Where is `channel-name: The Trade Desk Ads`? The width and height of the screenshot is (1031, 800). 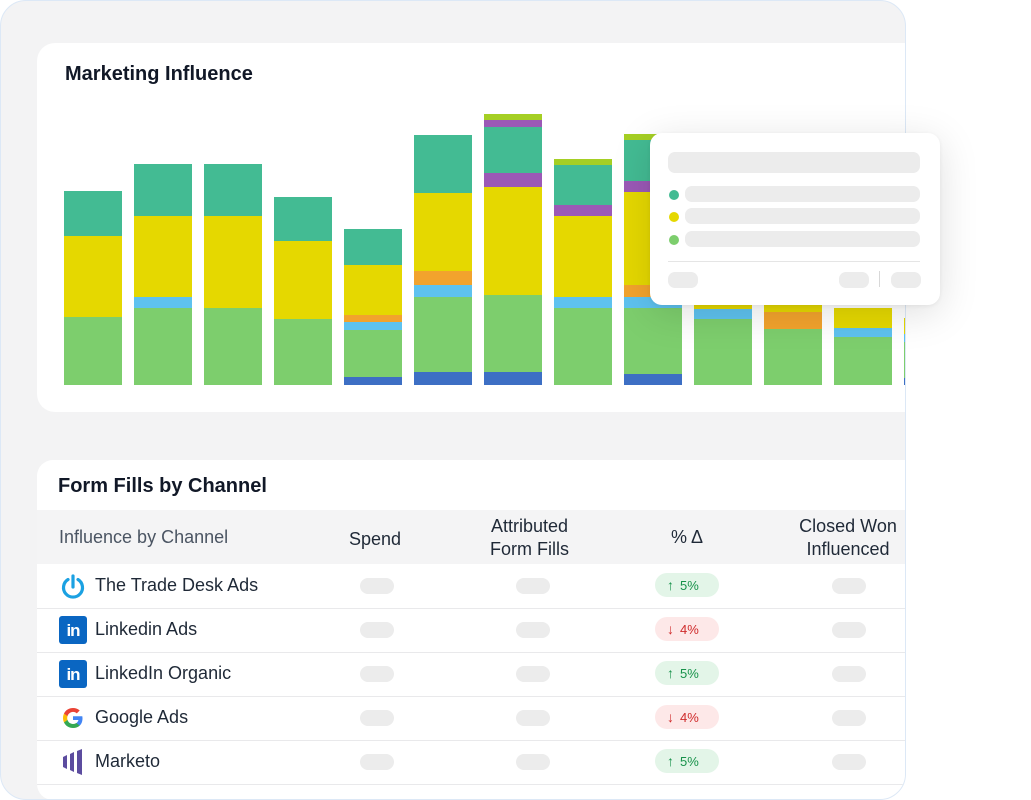
channel-name: The Trade Desk Ads is located at coordinates (177, 585).